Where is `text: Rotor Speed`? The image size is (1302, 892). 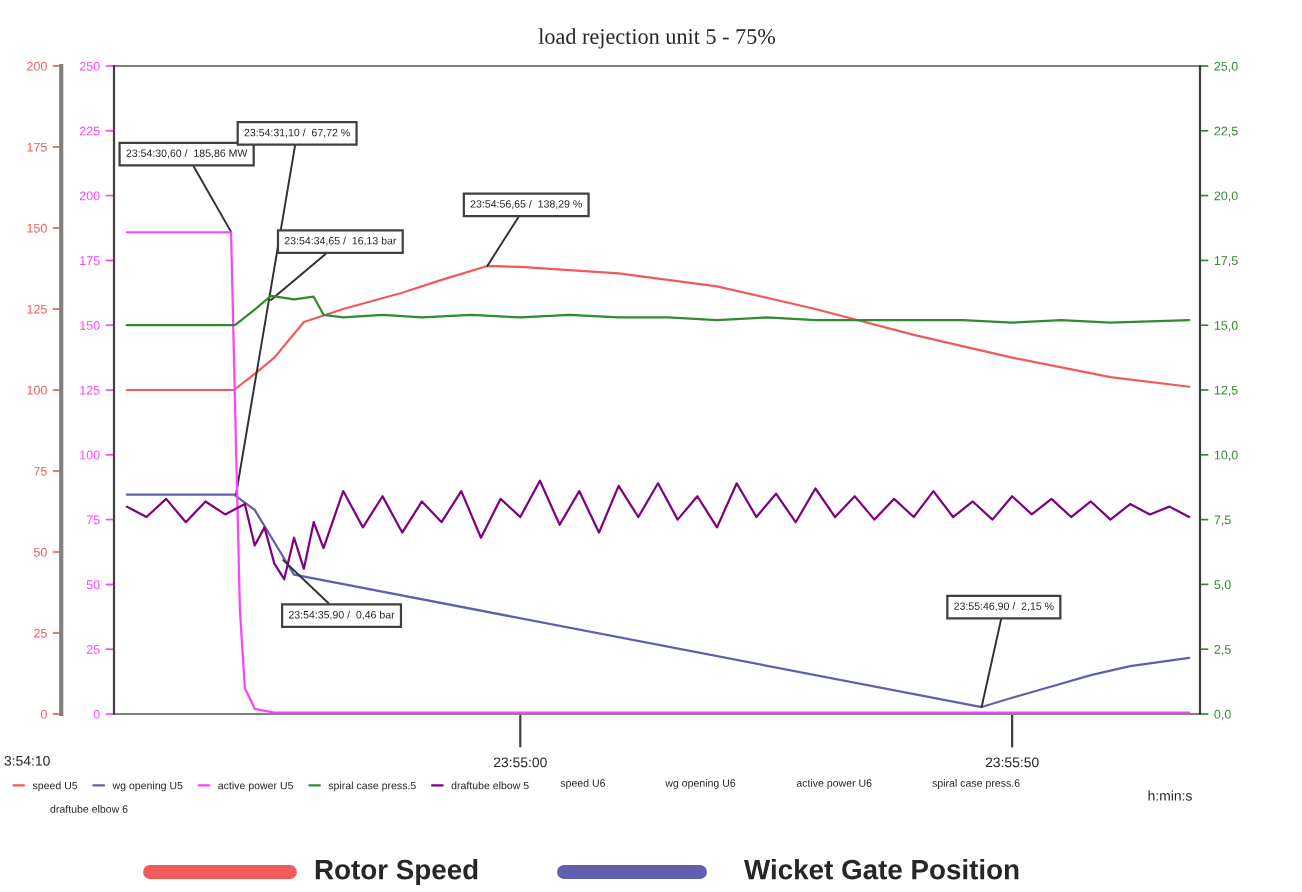 text: Rotor Speed is located at coordinates (396, 872).